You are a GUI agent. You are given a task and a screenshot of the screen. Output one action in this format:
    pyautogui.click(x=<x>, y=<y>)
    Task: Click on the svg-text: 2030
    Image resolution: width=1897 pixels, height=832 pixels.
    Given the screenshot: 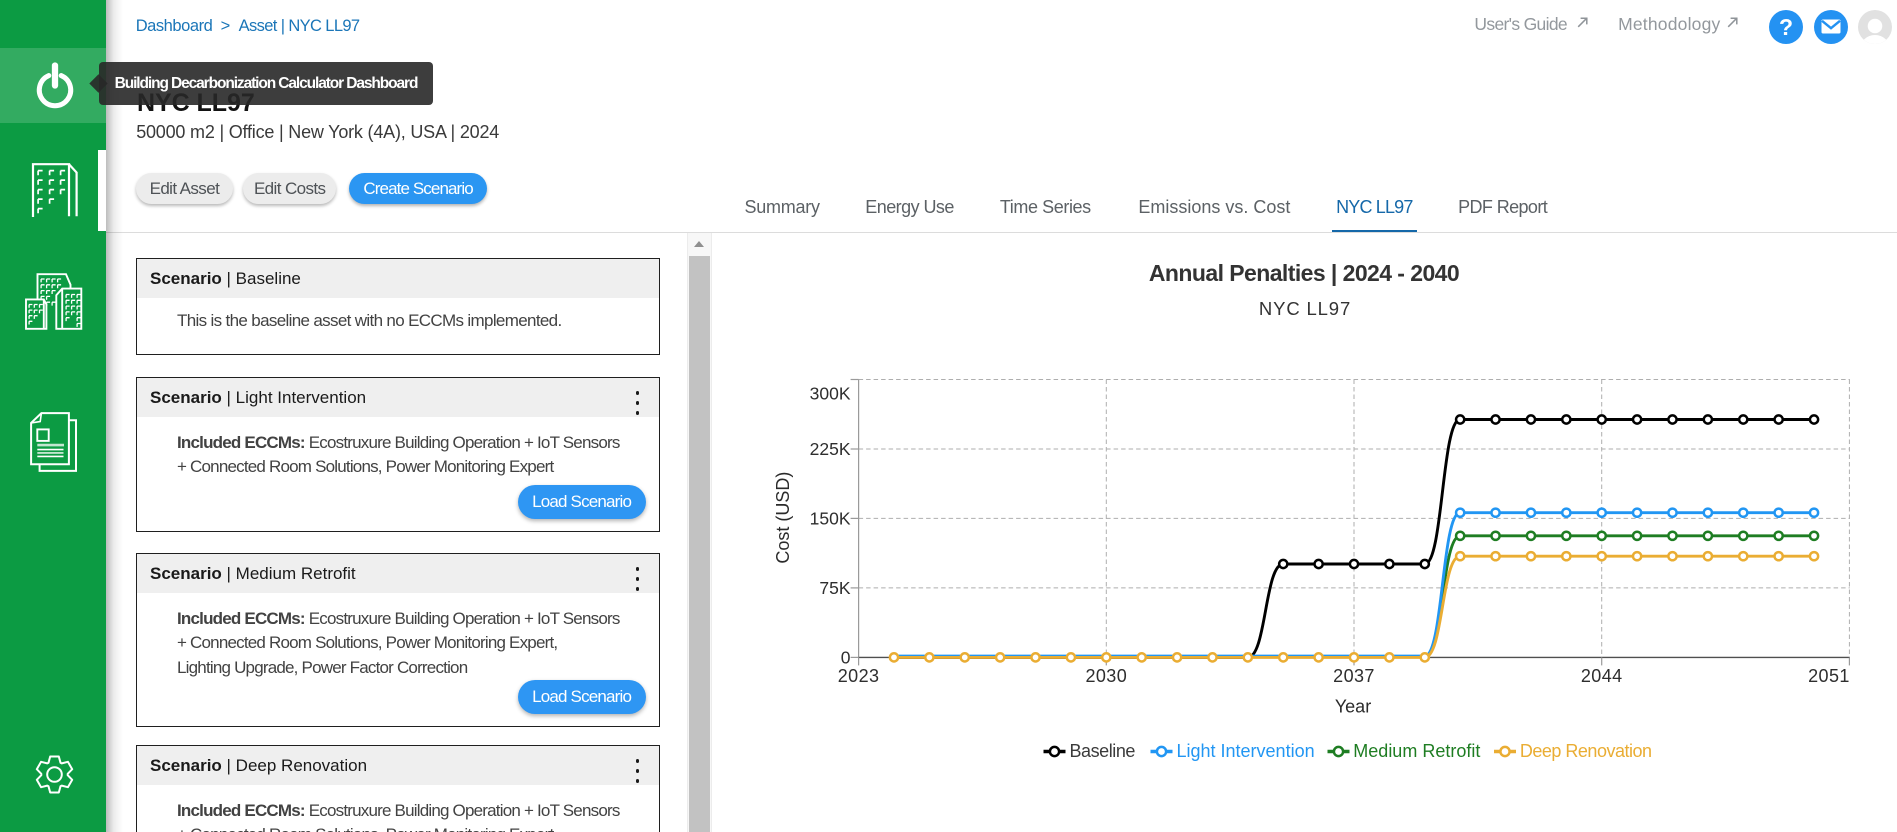 What is the action you would take?
    pyautogui.click(x=1106, y=676)
    